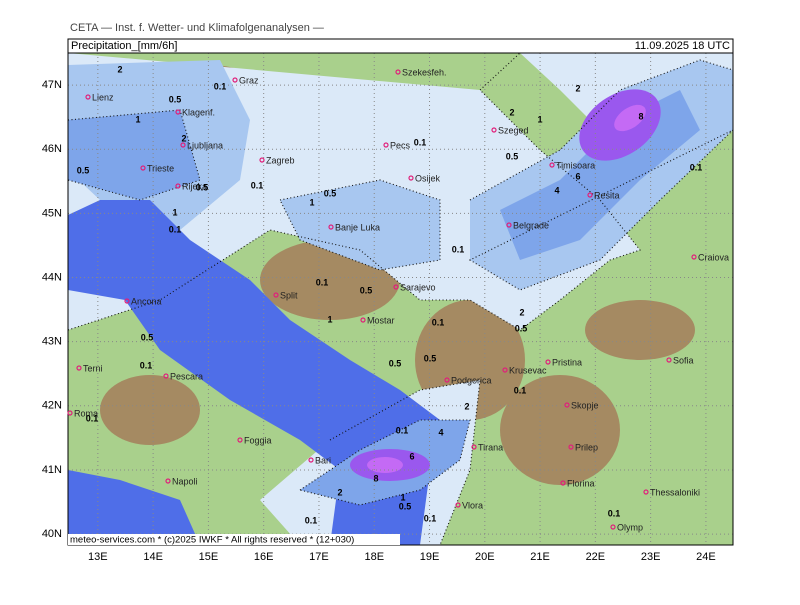 The height and width of the screenshot is (605, 800). Describe the element at coordinates (160, 168) in the screenshot. I see `city-name: Trieste` at that location.